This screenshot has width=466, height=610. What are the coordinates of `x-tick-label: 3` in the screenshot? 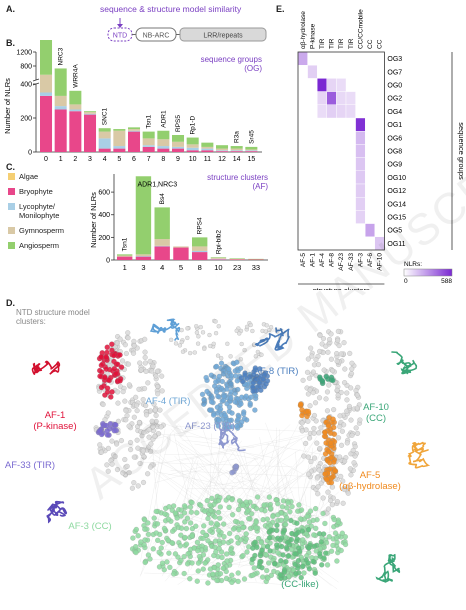 It's located at (143, 267).